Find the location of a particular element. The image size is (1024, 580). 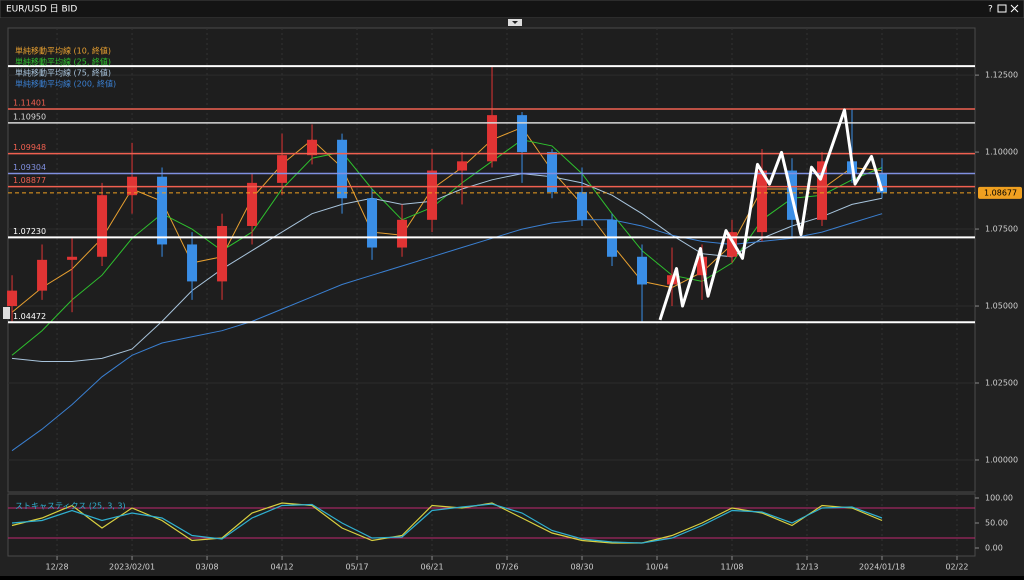

y-tick-label: 1.10000 is located at coordinates (1001, 152).